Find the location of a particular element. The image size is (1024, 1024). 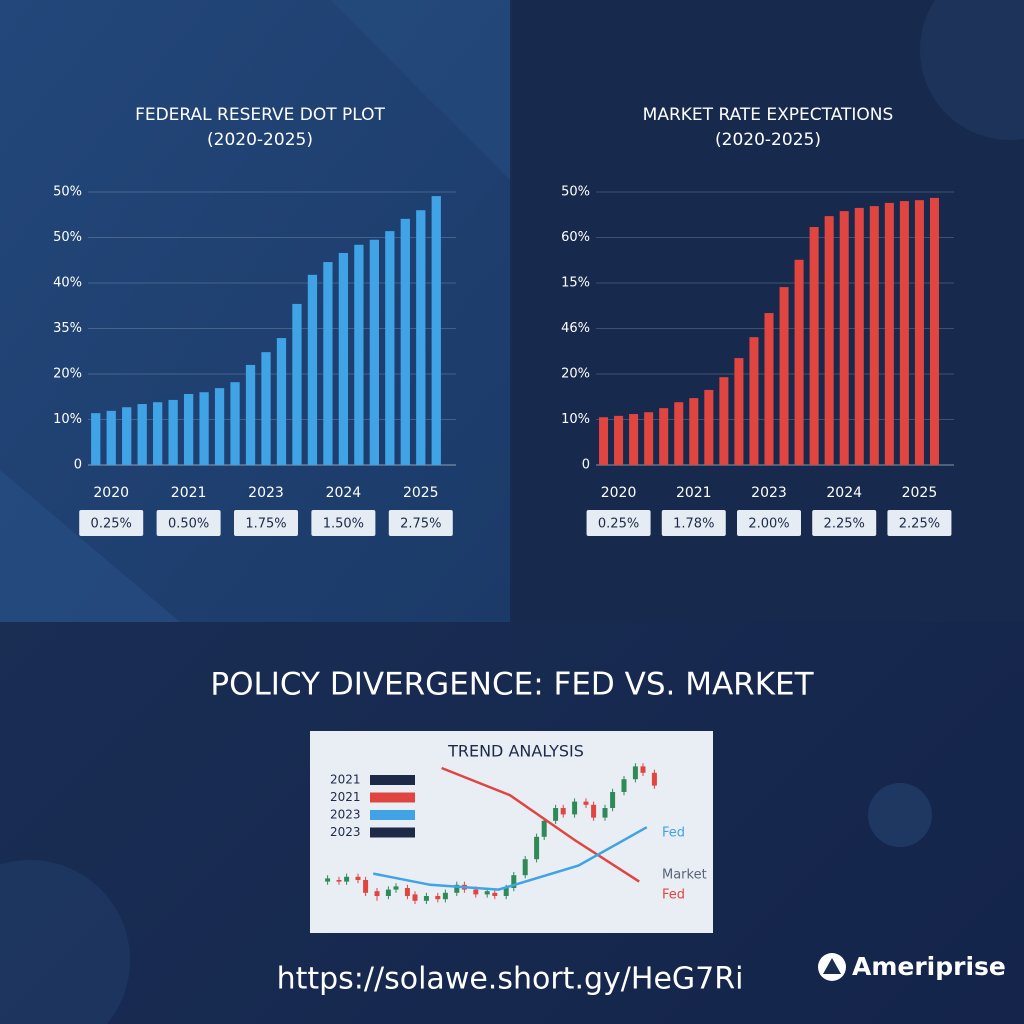

chart-title: FEDERAL RESERVE DOT PLOT is located at coordinates (260, 115).